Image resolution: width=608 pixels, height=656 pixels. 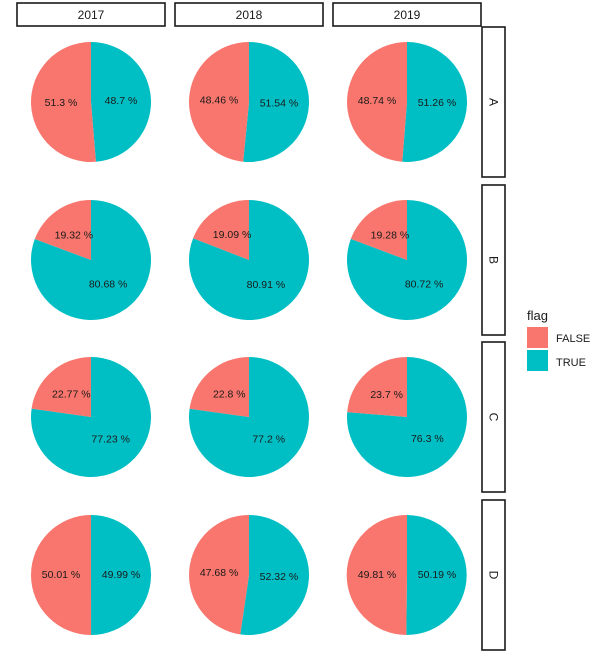 I want to click on pie-panel-d-2017: 49.99 % 50.01 %, so click(x=91, y=575).